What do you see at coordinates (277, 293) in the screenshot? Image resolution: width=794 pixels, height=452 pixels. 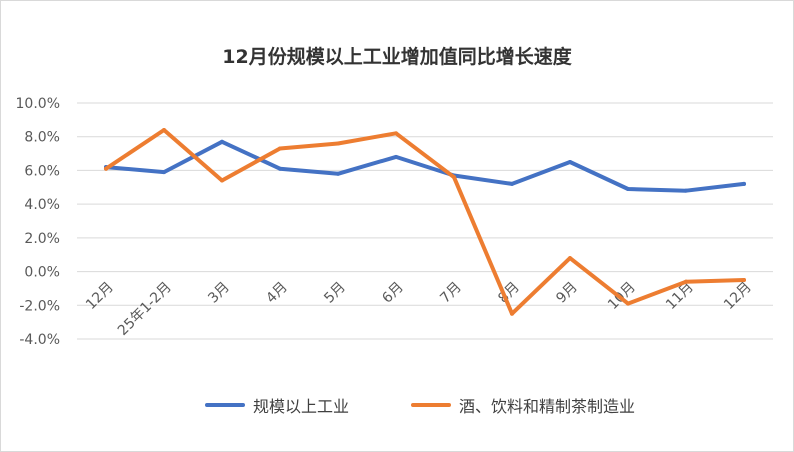 I see `x-tick-label: 4月` at bounding box center [277, 293].